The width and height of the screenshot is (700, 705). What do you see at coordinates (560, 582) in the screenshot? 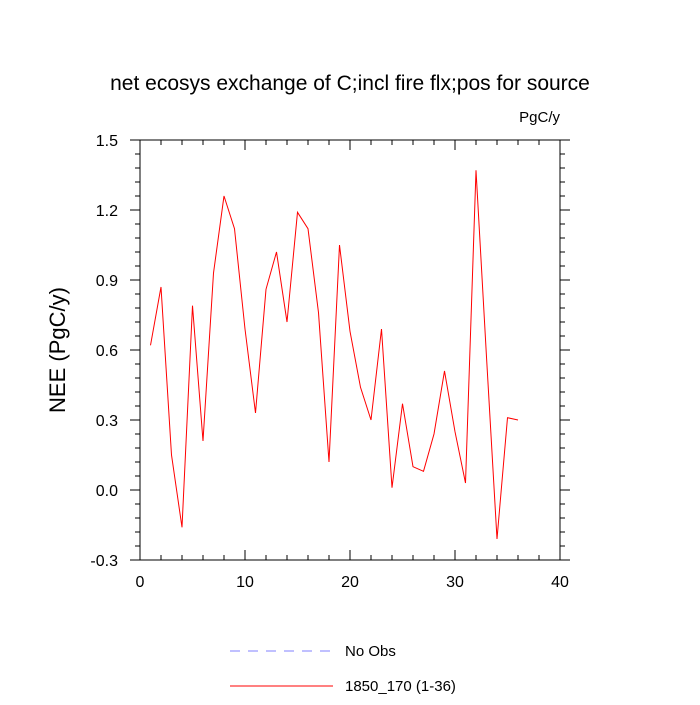
I see `x-tick-label: 40` at bounding box center [560, 582].